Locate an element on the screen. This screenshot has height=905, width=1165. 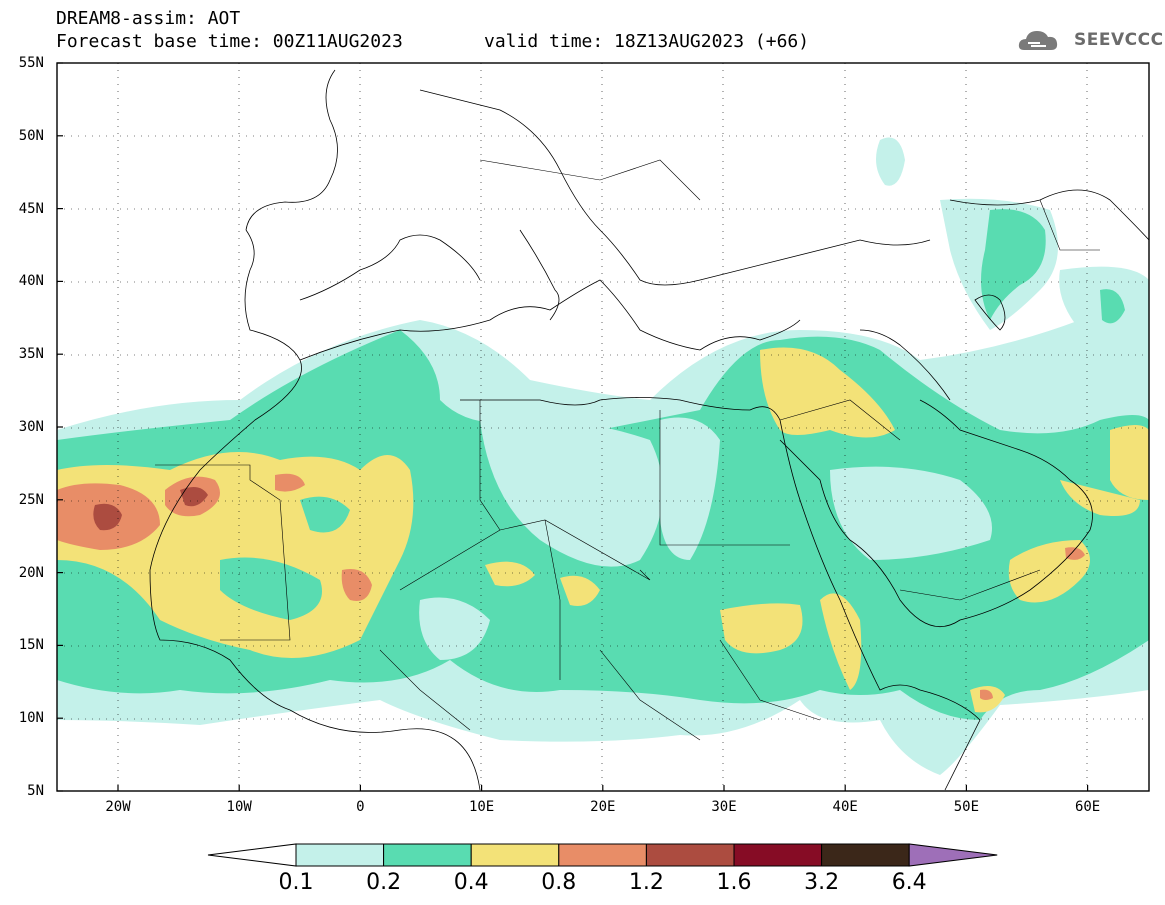
colorbar-level-label: 0.1 is located at coordinates (296, 882).